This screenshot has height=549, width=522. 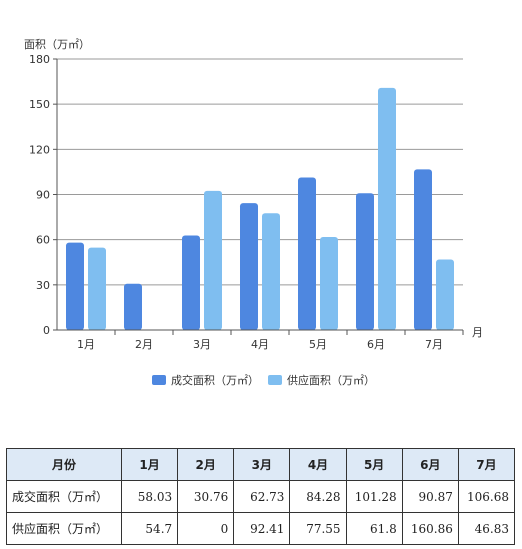 What do you see at coordinates (477, 332) in the screenshot?
I see `x-axis-label: 月` at bounding box center [477, 332].